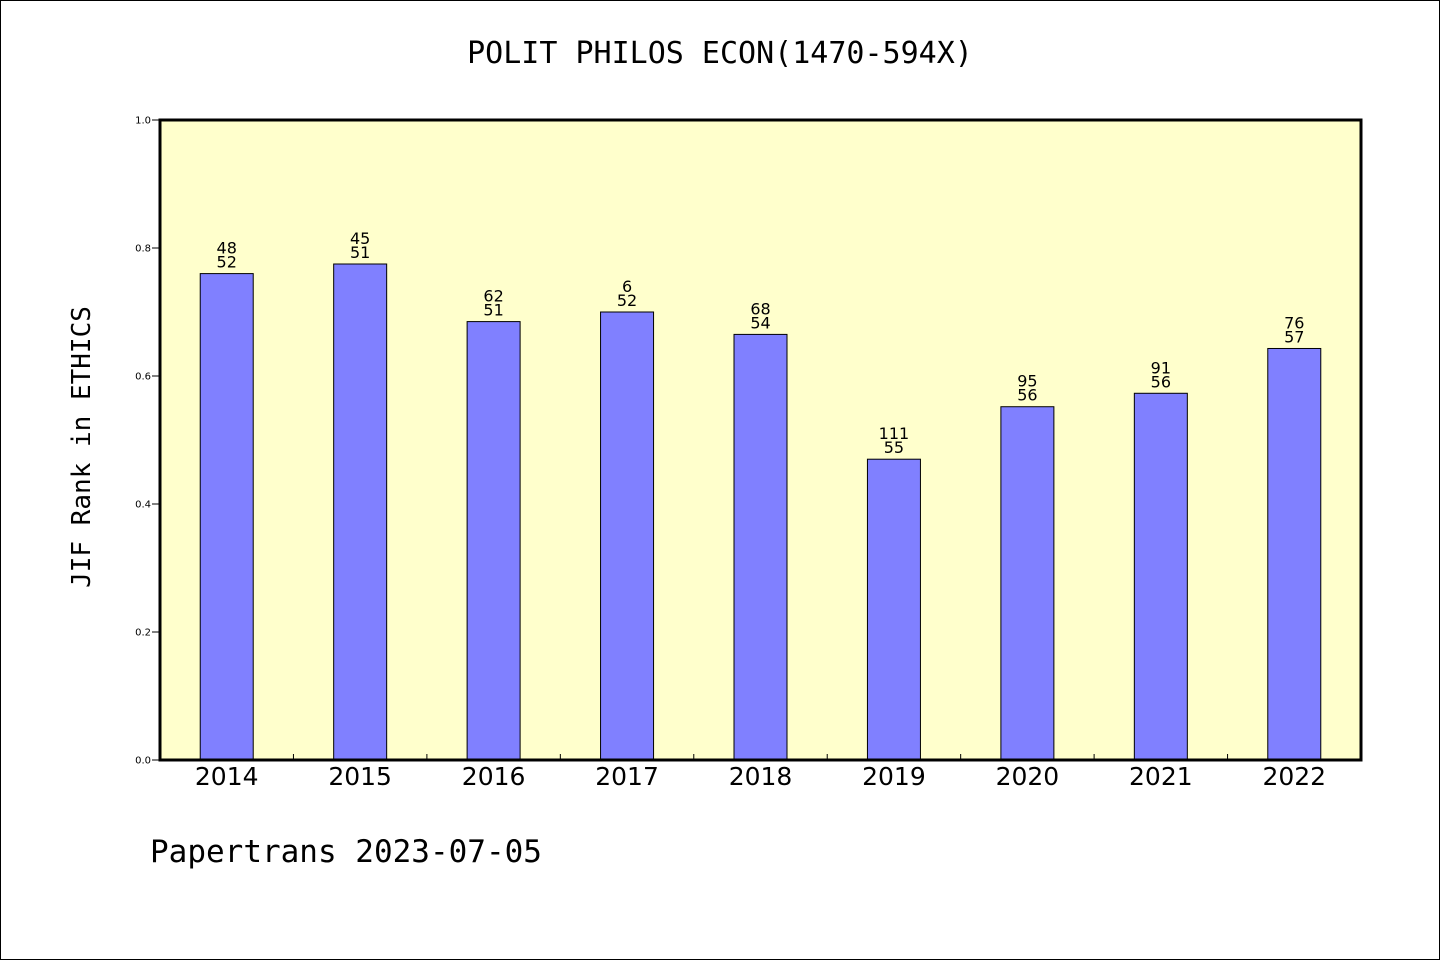  What do you see at coordinates (226, 517) in the screenshot?
I see `bar-2014` at bounding box center [226, 517].